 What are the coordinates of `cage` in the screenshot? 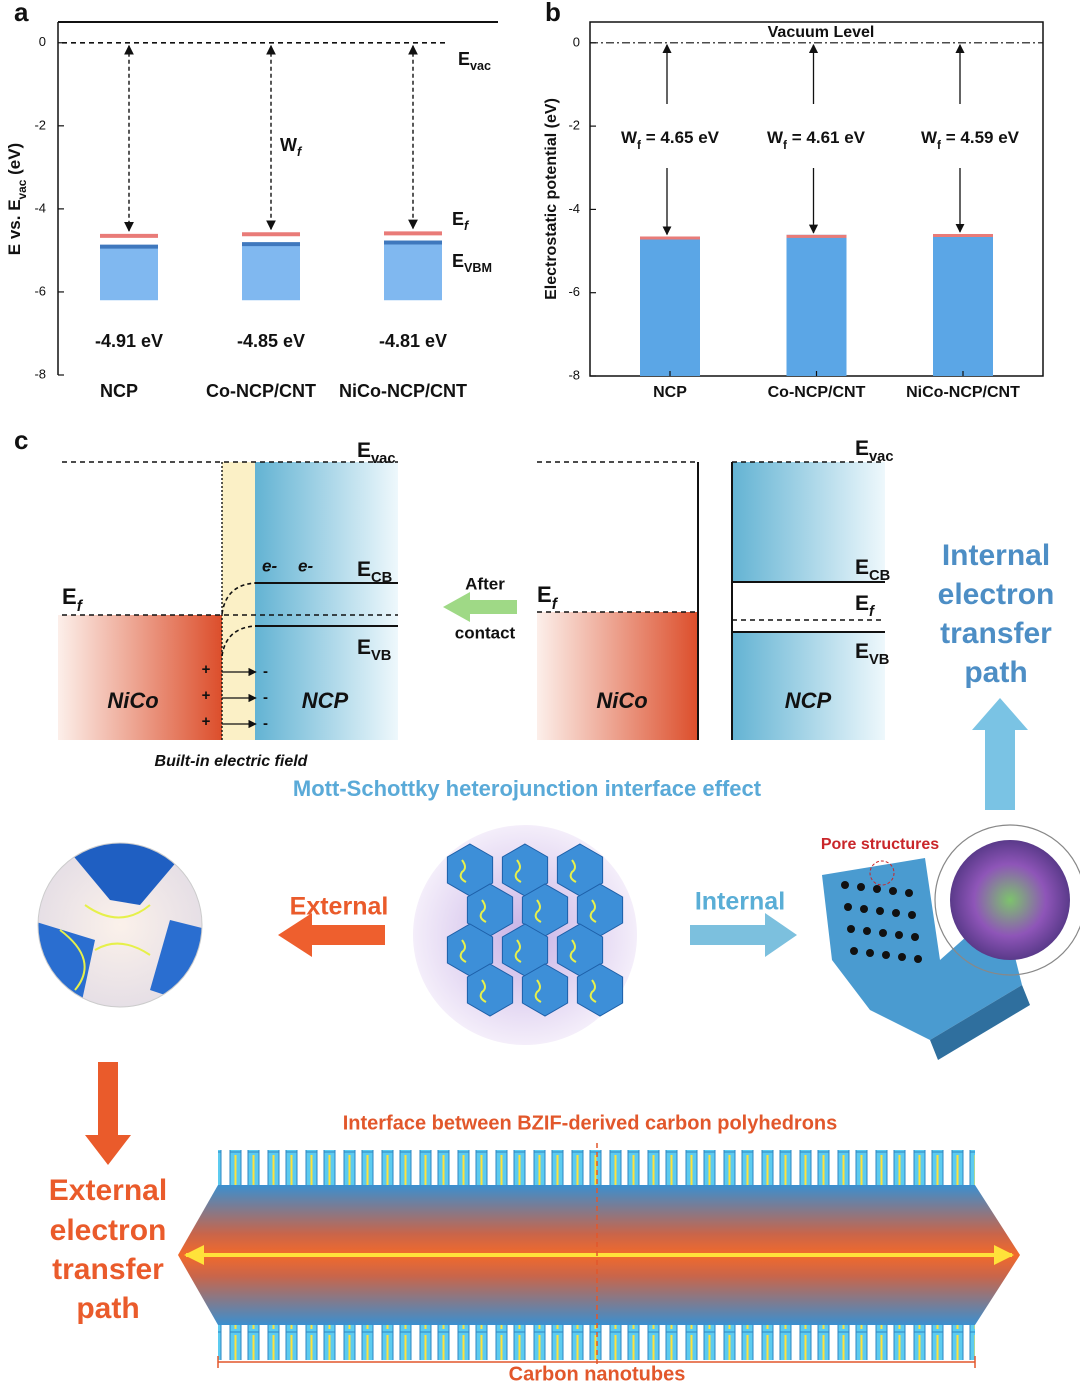 It's located at (1007, 900).